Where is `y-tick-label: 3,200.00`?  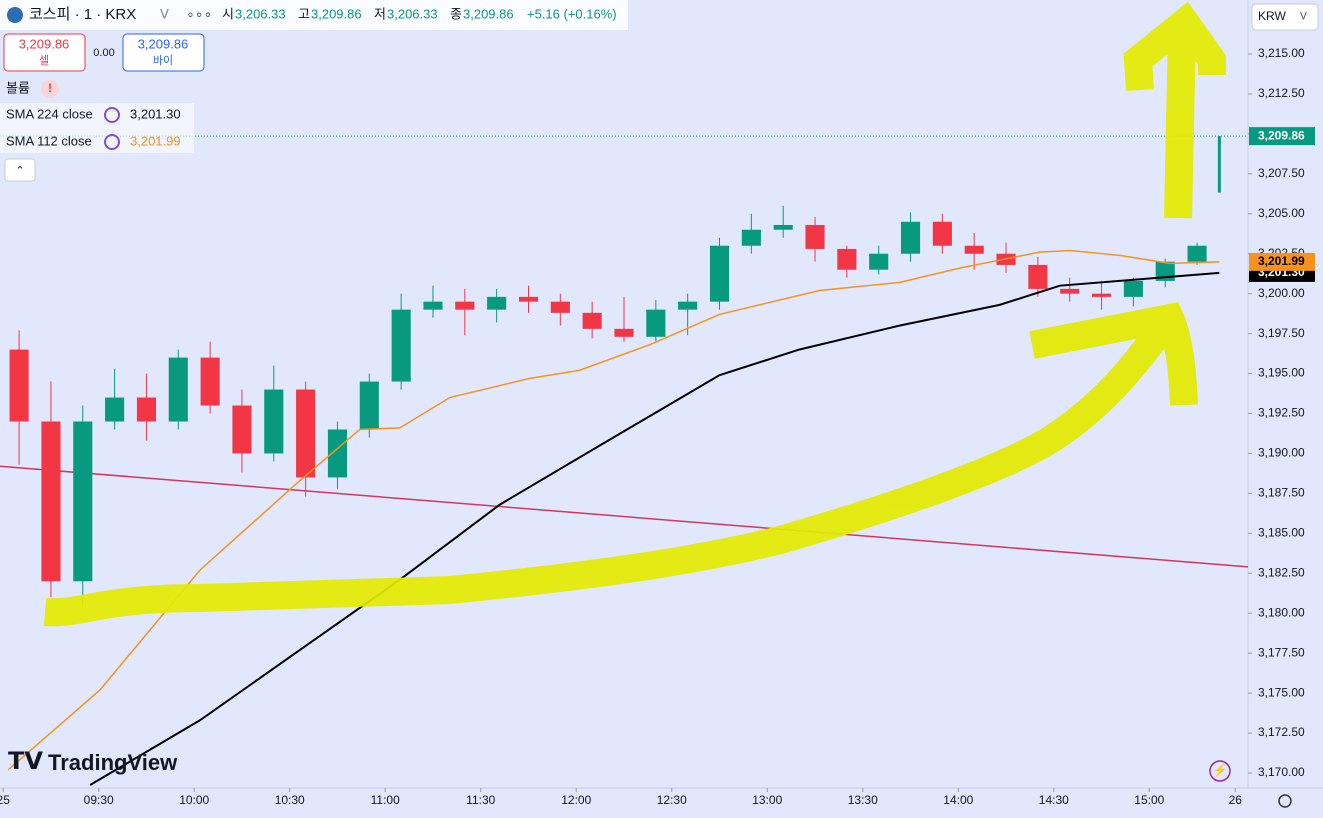 y-tick-label: 3,200.00 is located at coordinates (1281, 293).